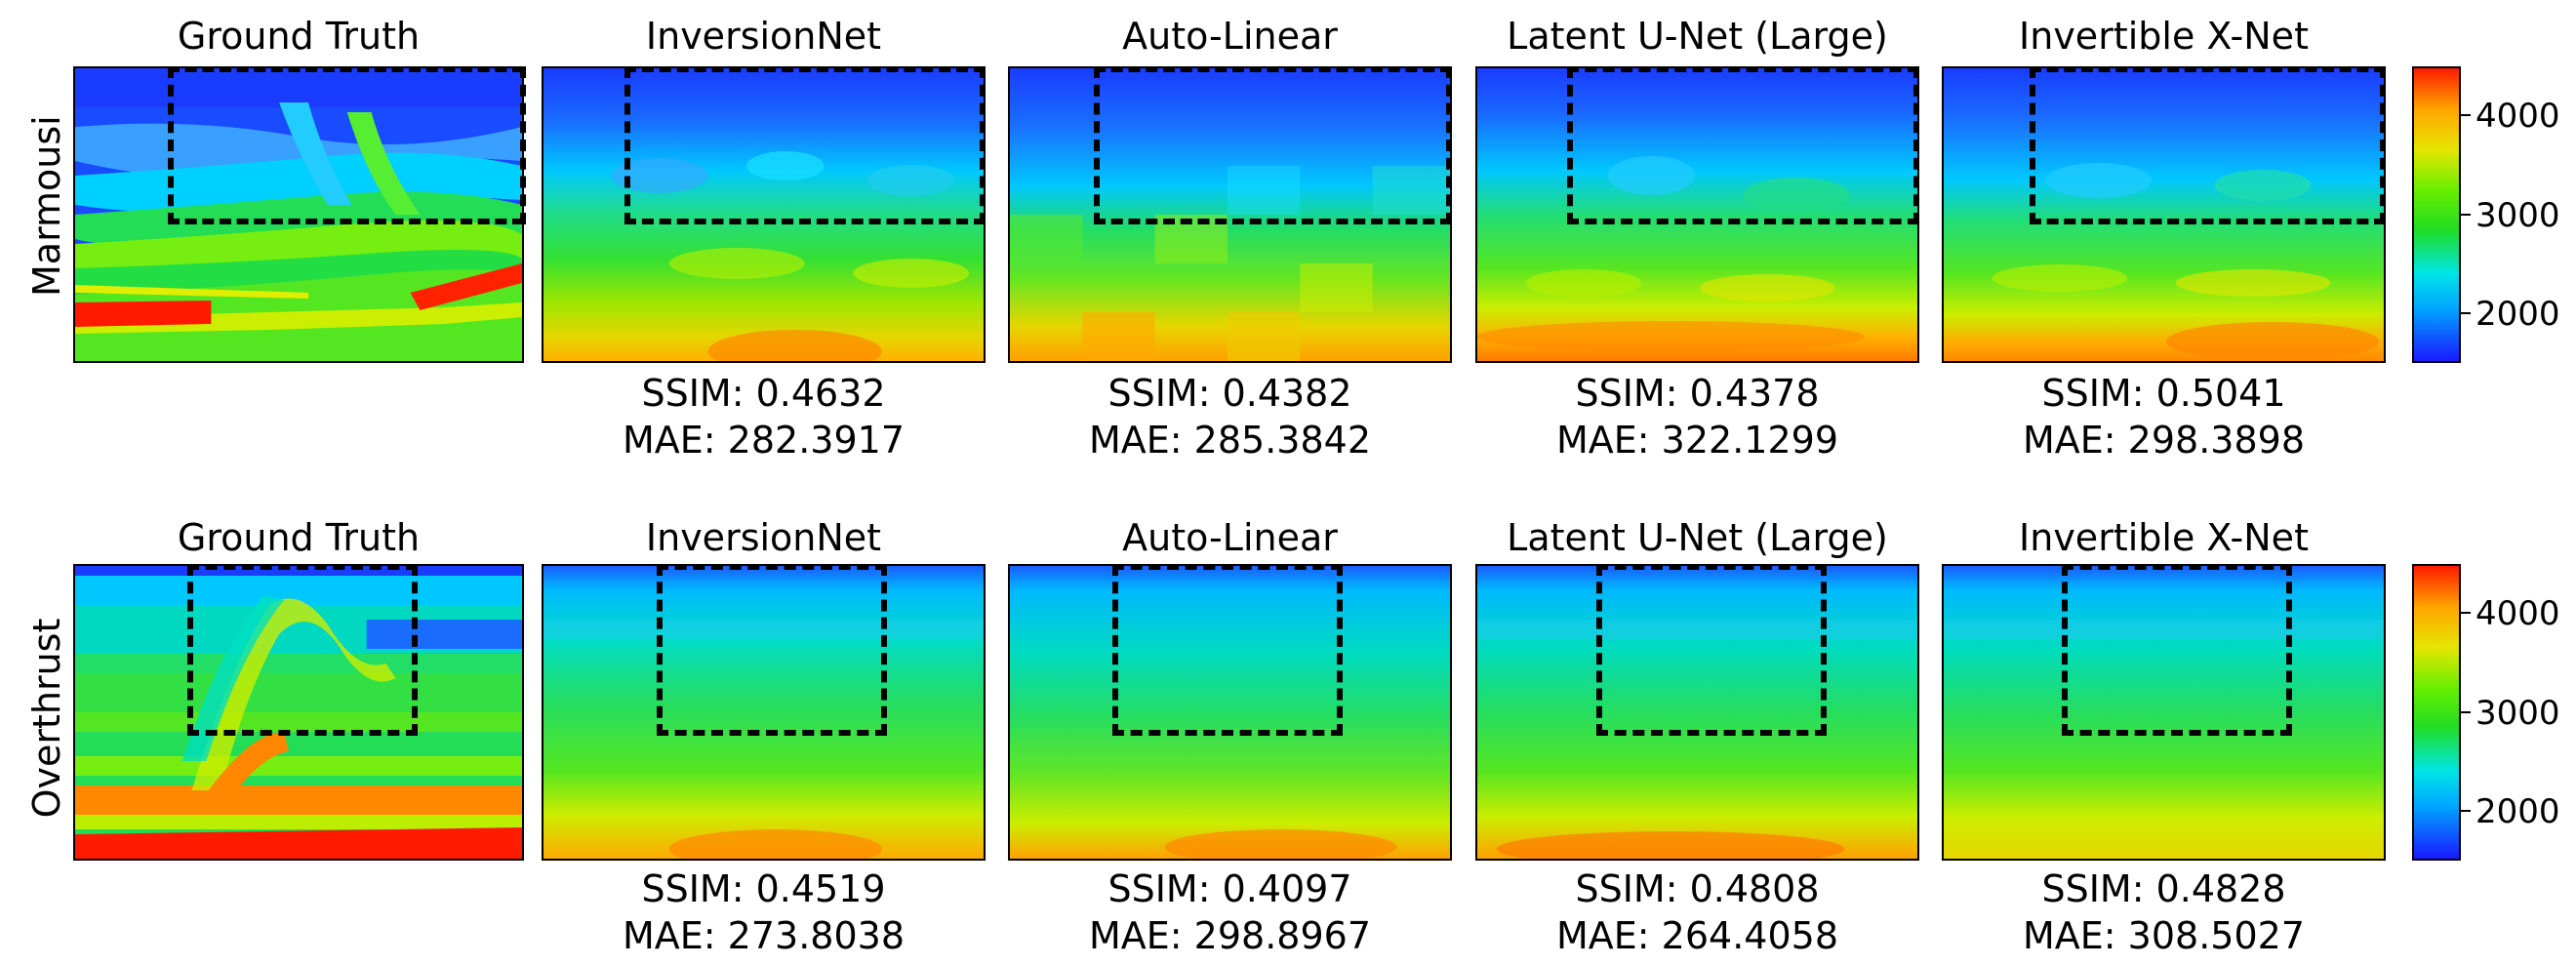  What do you see at coordinates (763, 393) in the screenshot?
I see `ssim-value: SSIM: 0.4632` at bounding box center [763, 393].